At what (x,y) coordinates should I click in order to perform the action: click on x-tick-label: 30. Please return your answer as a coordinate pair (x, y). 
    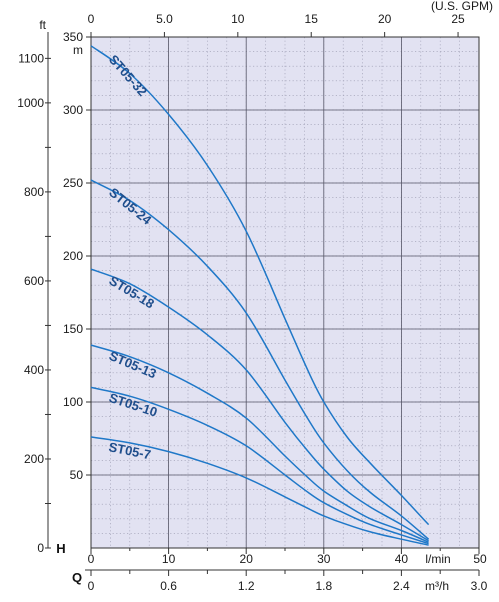
    Looking at the image, I should click on (324, 559).